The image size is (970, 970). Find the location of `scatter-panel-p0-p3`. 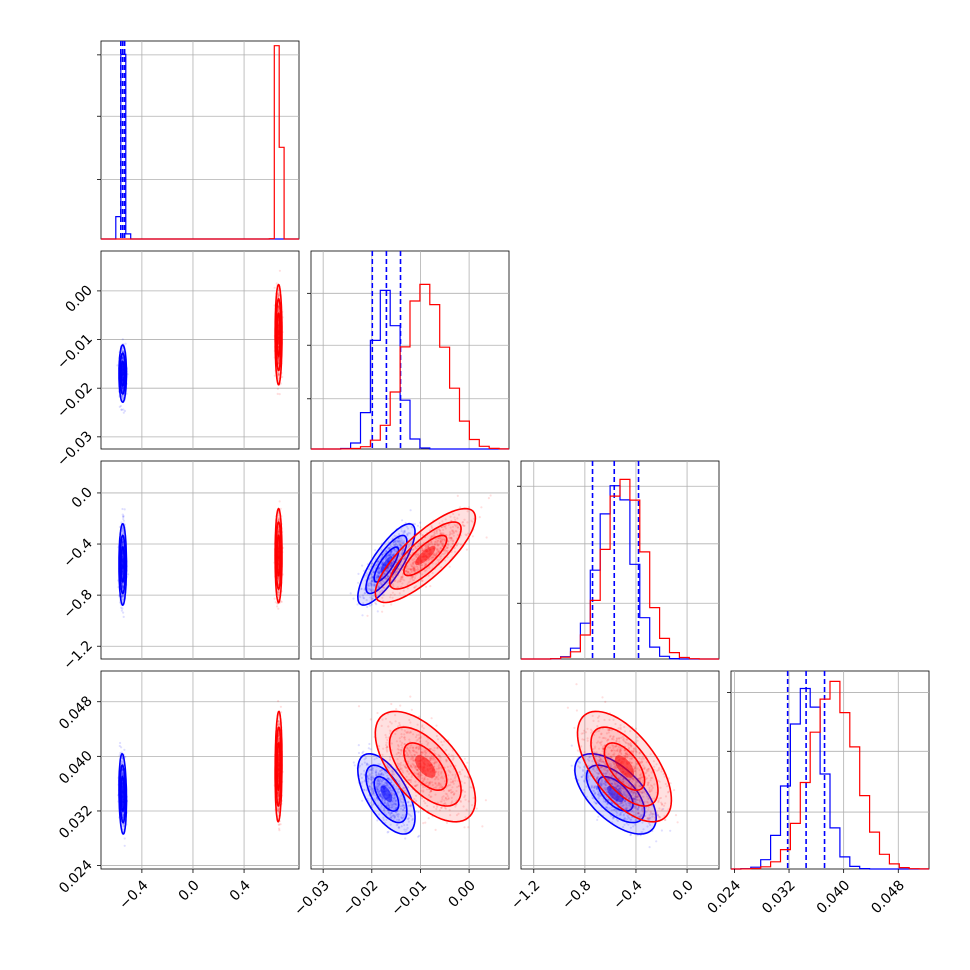

scatter-panel-p0-p3 is located at coordinates (200, 770).